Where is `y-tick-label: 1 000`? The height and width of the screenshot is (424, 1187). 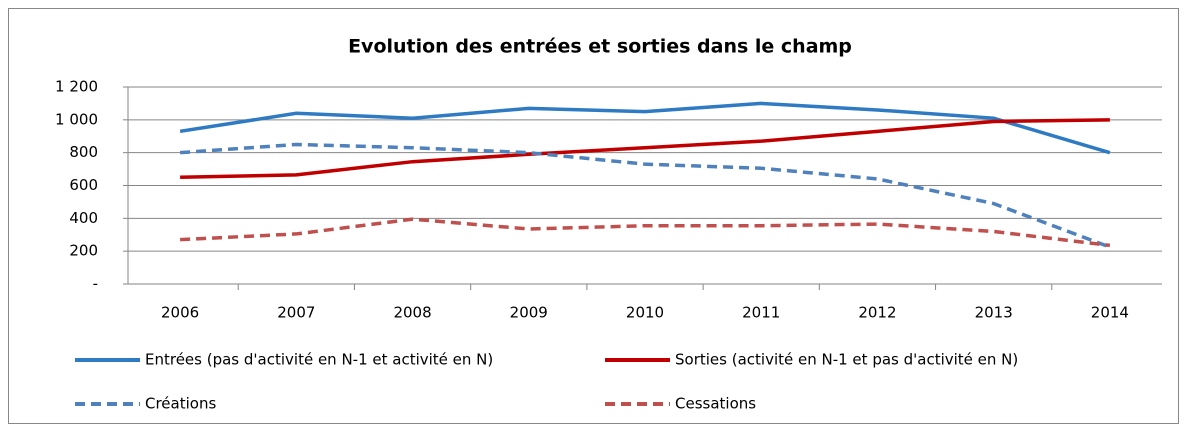 y-tick-label: 1 000 is located at coordinates (76, 119).